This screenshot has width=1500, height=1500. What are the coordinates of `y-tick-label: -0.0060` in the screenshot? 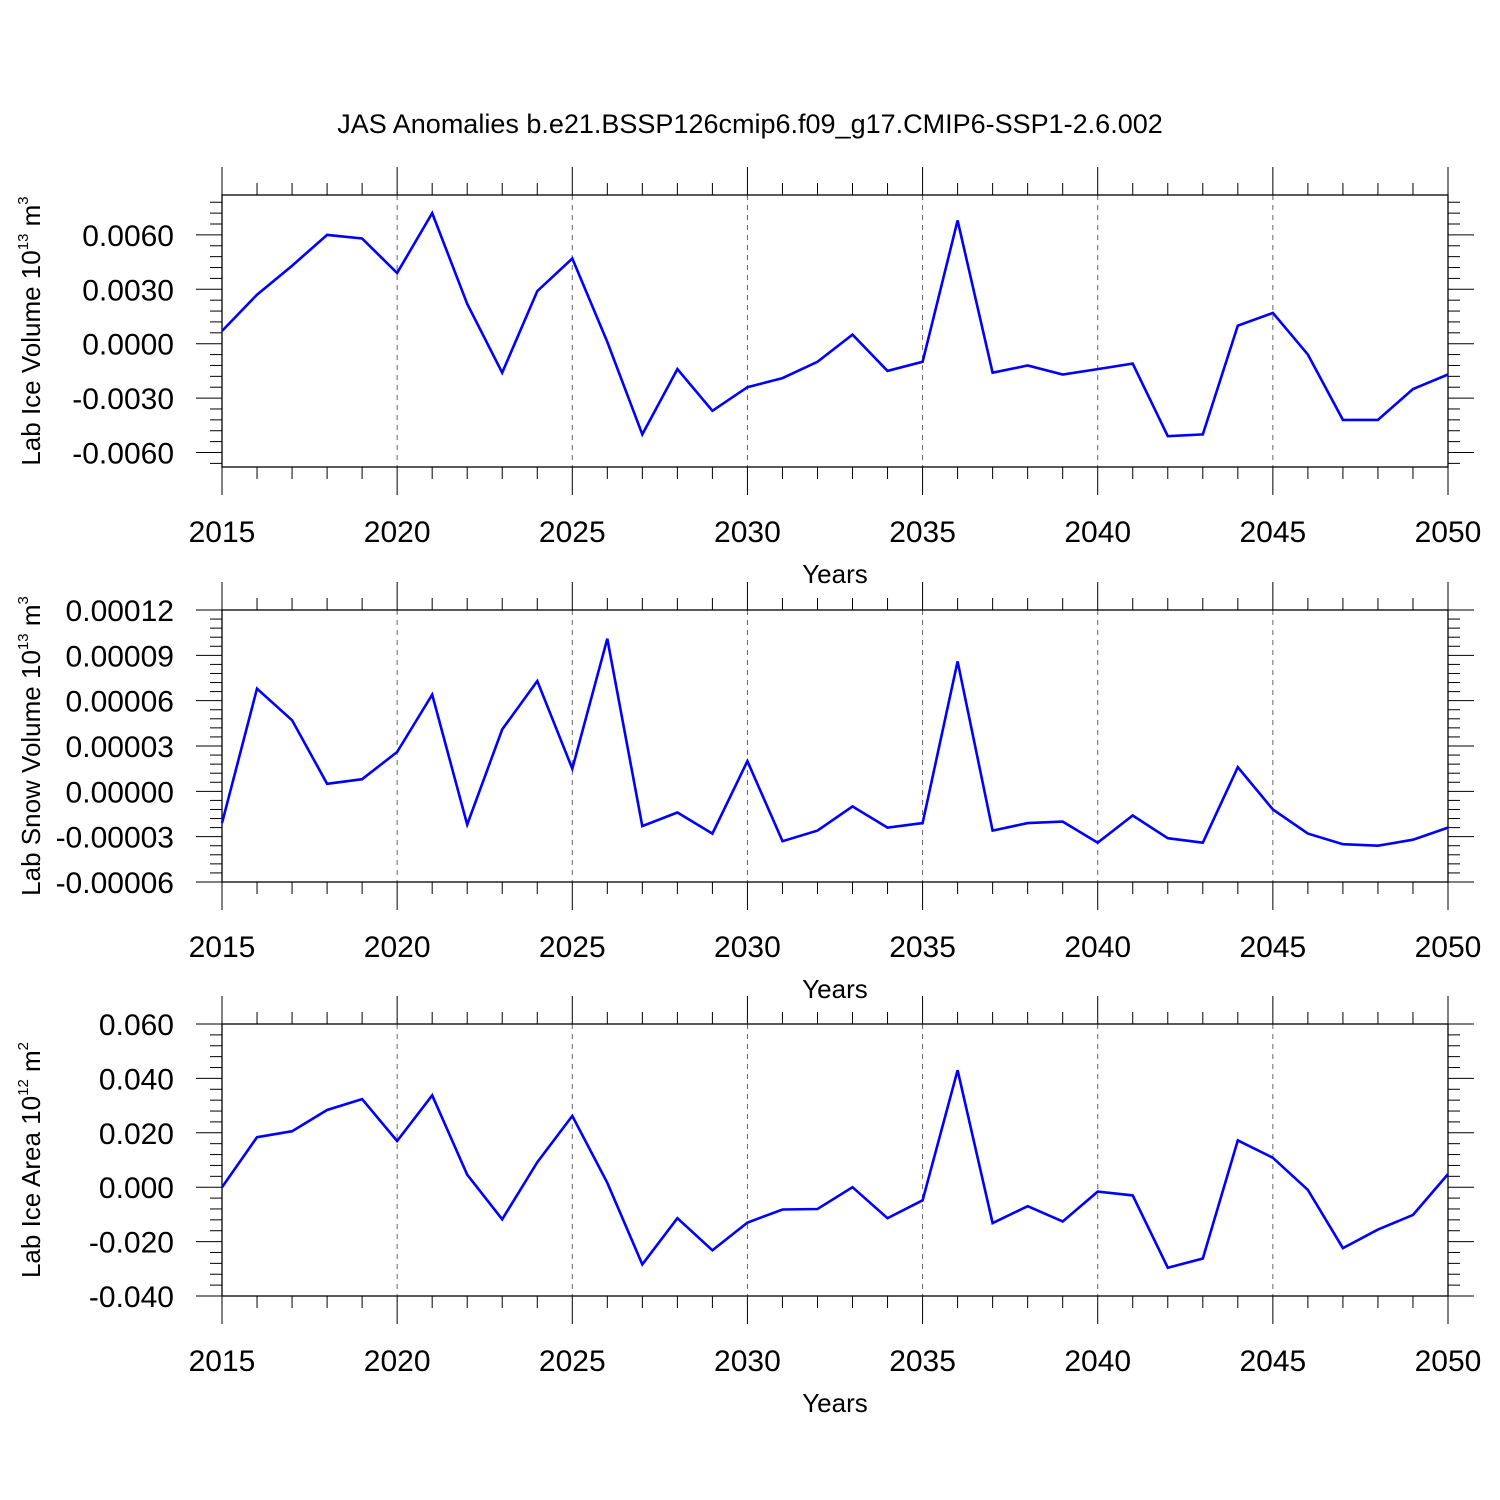 It's located at (123, 453).